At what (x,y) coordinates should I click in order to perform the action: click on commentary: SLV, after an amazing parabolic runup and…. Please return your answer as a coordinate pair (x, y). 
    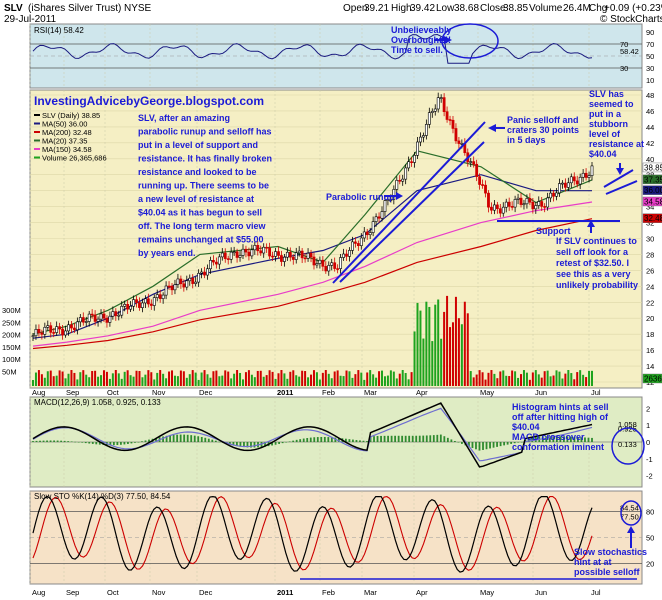
    Looking at the image, I should click on (205, 185).